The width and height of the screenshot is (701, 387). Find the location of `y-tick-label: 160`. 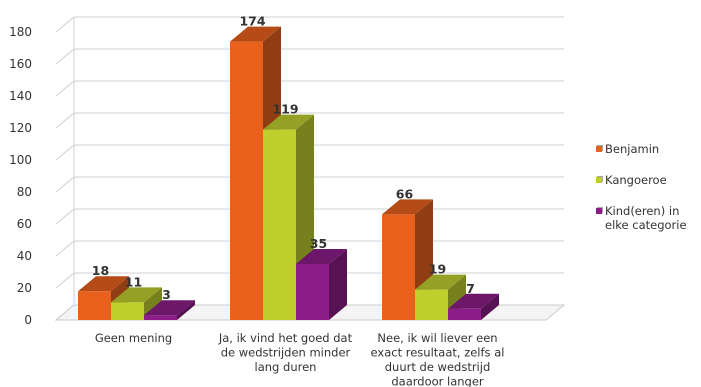

y-tick-label: 160 is located at coordinates (20, 64).